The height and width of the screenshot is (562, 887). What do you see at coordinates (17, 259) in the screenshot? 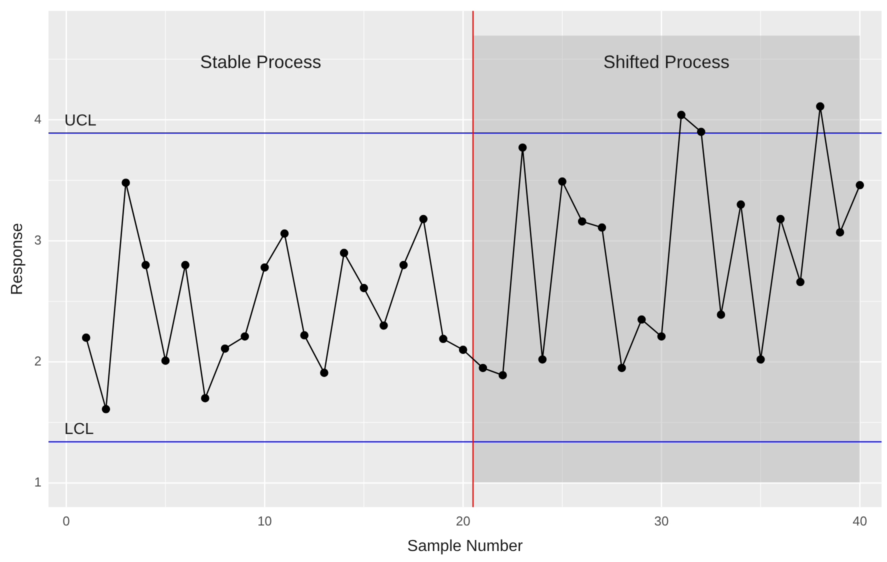
I see `y-axis-title: Response` at bounding box center [17, 259].